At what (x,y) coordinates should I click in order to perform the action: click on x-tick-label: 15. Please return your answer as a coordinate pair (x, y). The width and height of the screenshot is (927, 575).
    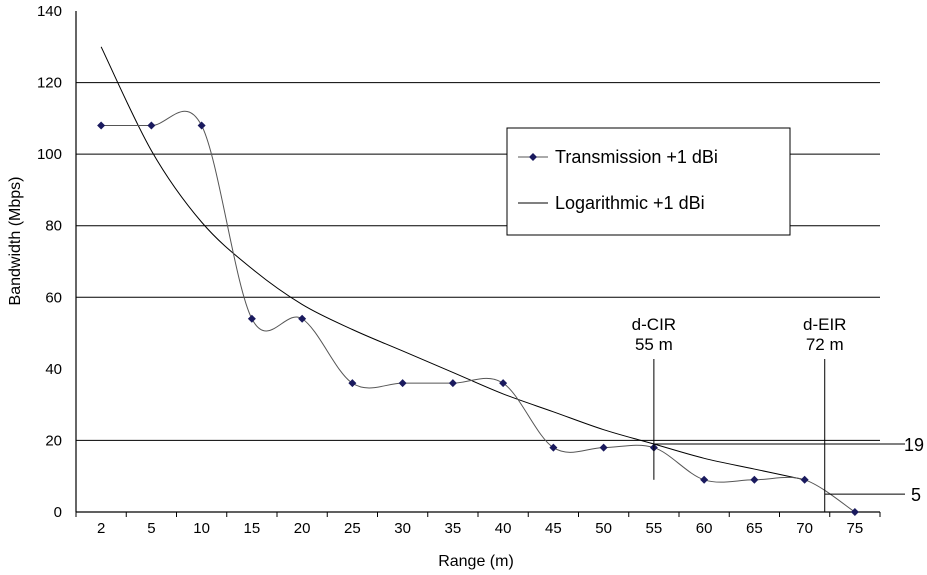
    Looking at the image, I should click on (252, 528).